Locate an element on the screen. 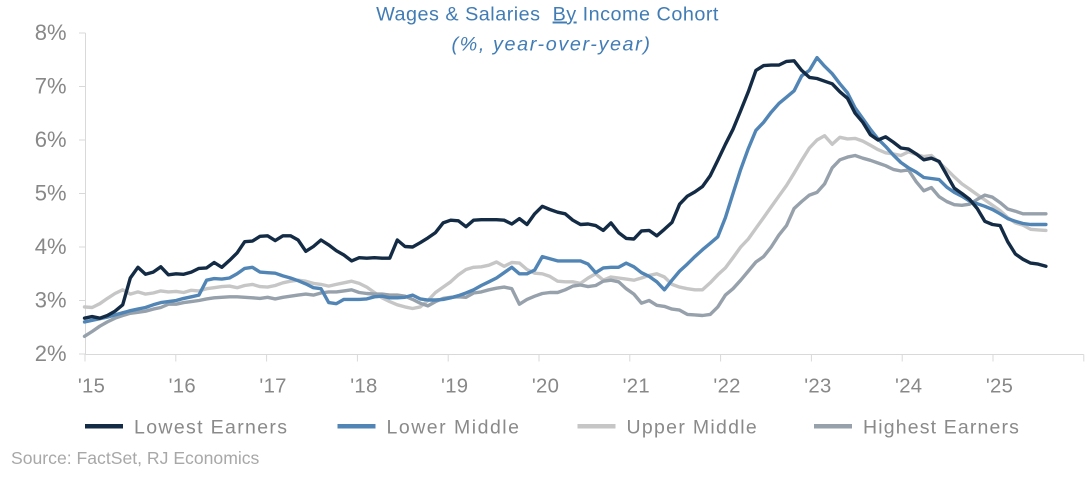  svg-text: 8% is located at coordinates (51, 32).